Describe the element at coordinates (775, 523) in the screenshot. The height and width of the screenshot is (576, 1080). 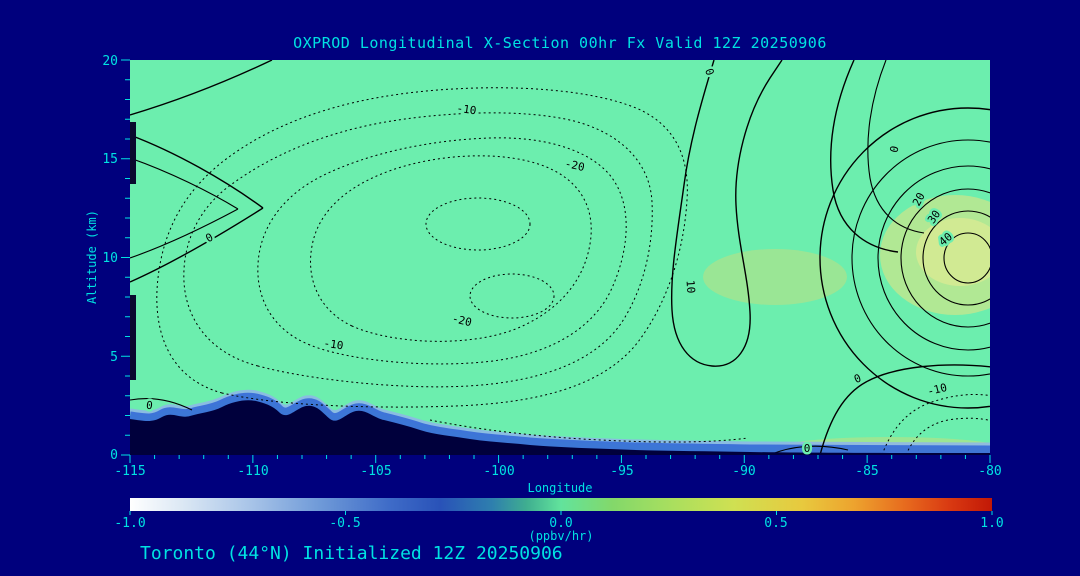
I see `colorbar-tick-label: 0.5` at that location.